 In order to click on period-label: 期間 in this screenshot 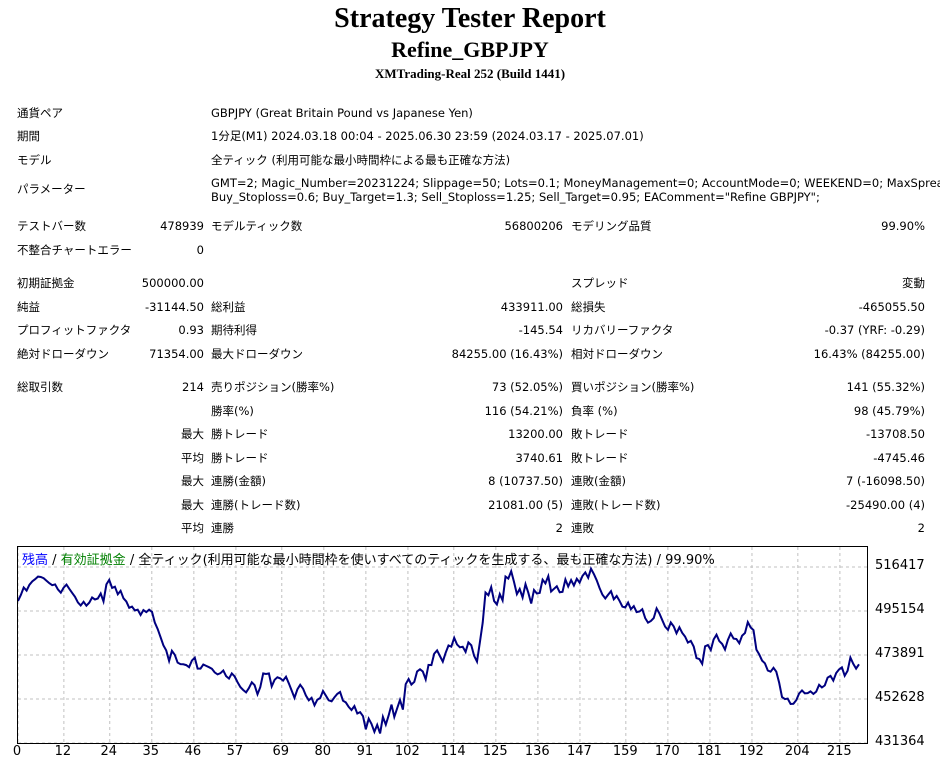, I will do `click(28, 136)`.